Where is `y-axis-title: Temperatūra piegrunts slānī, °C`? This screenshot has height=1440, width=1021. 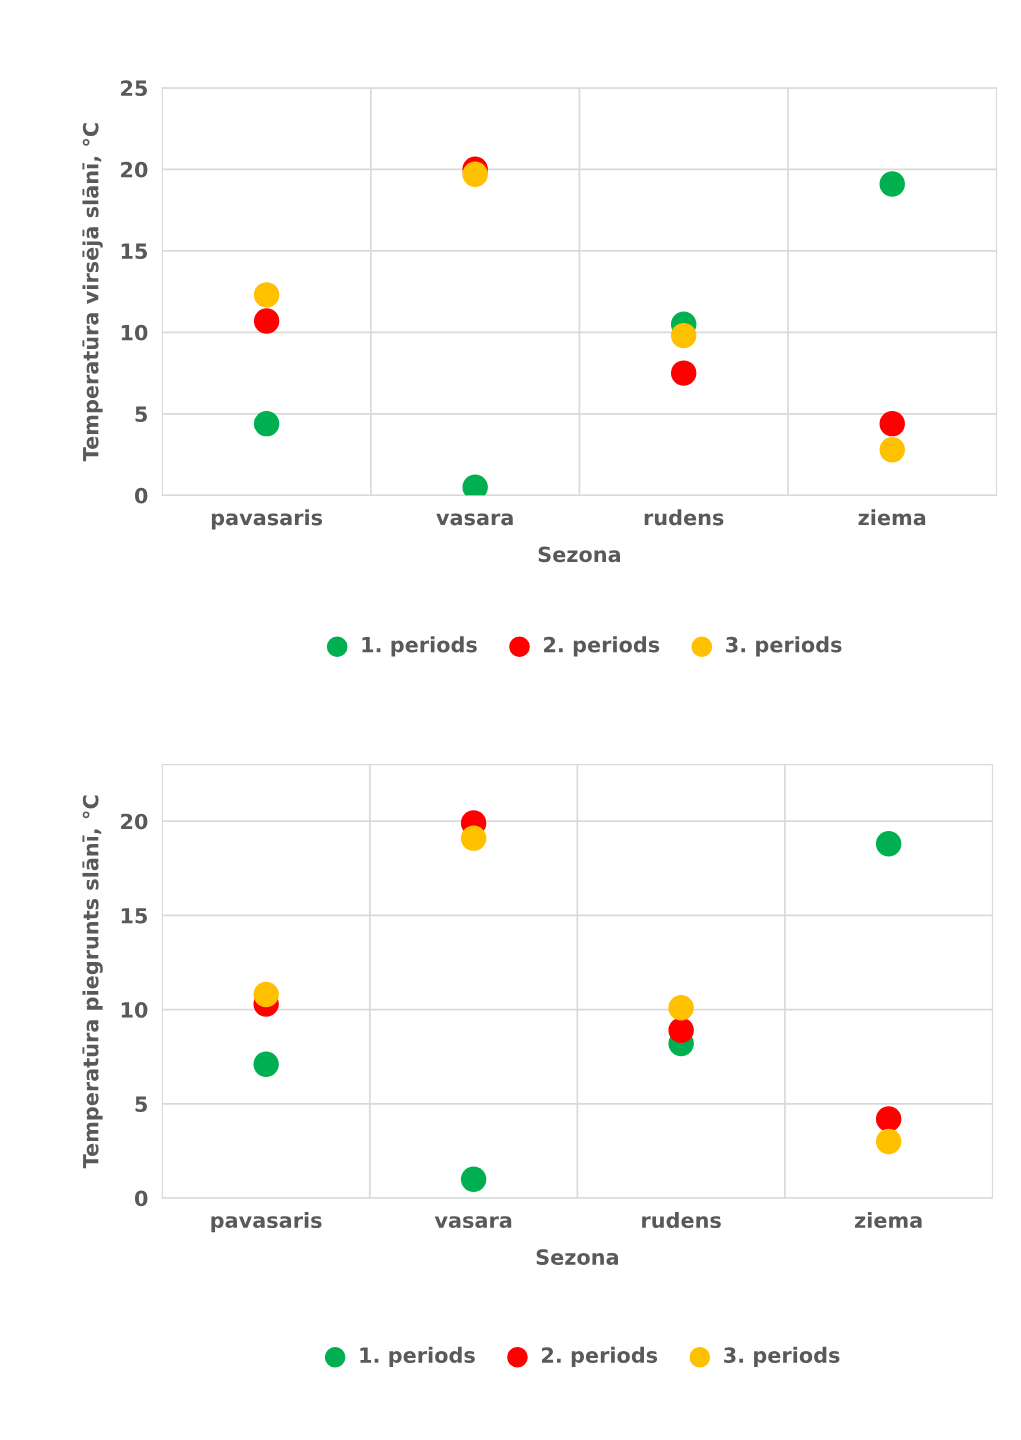 y-axis-title: Temperatūra piegrunts slānī, °C is located at coordinates (92, 982).